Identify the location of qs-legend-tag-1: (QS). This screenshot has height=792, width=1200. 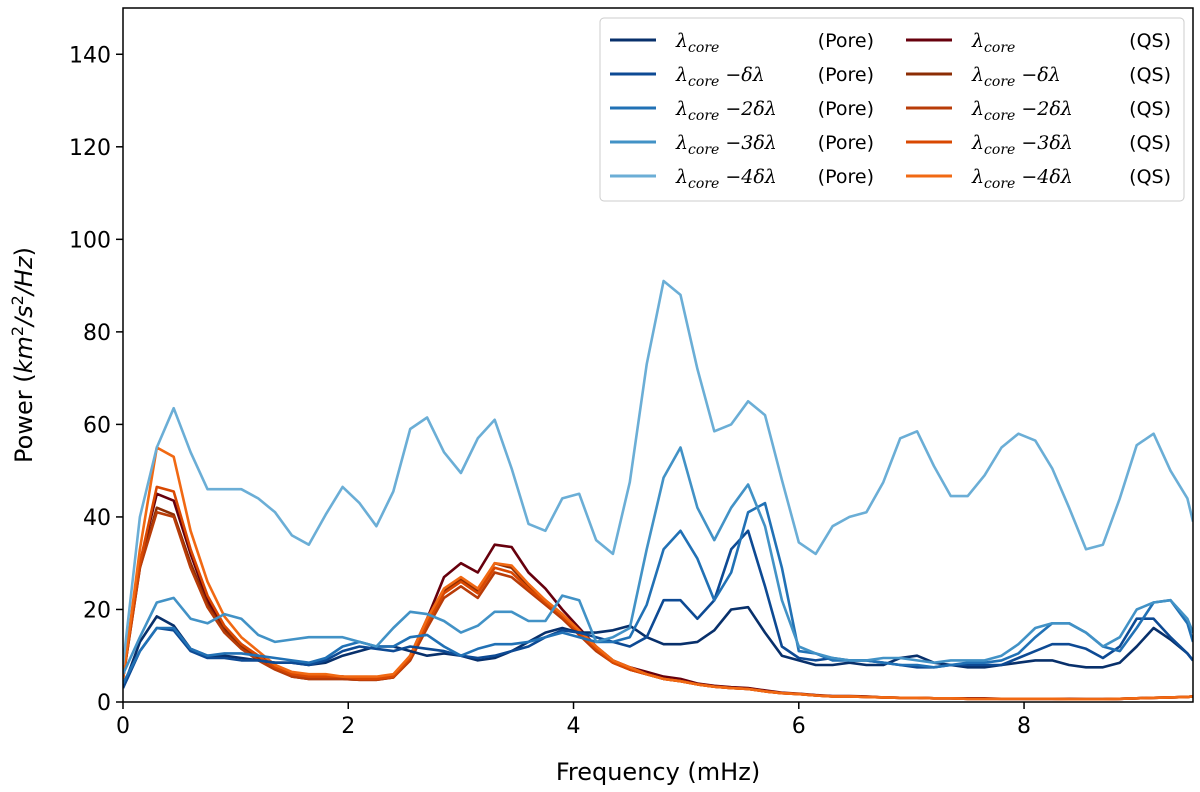
(1150, 75).